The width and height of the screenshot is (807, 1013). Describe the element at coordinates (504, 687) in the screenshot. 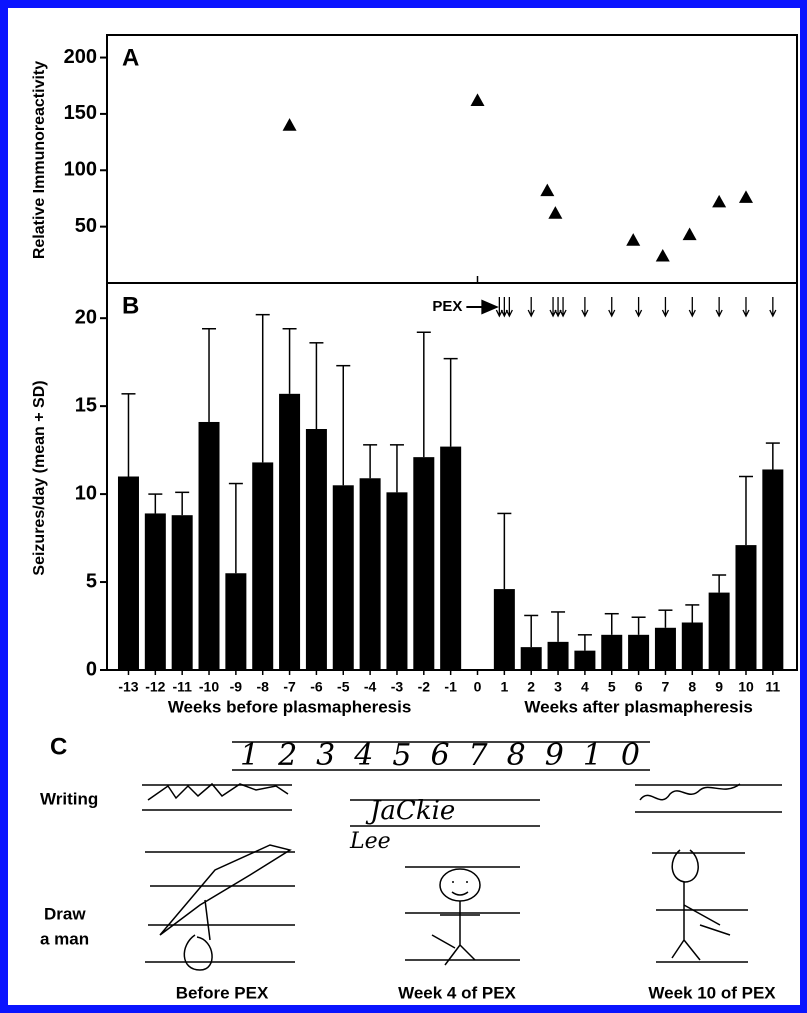

I see `x-tick-label: 1` at that location.